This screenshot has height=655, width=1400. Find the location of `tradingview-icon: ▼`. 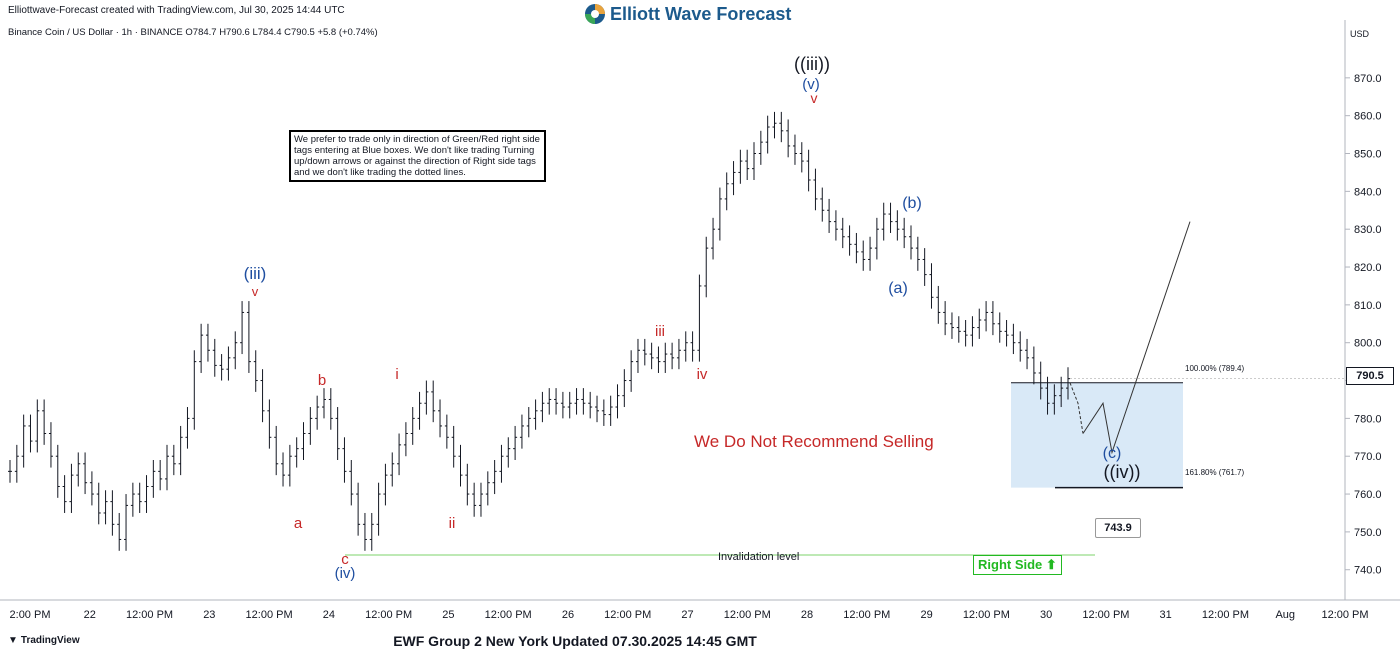

tradingview-icon: ▼ is located at coordinates (13, 640).